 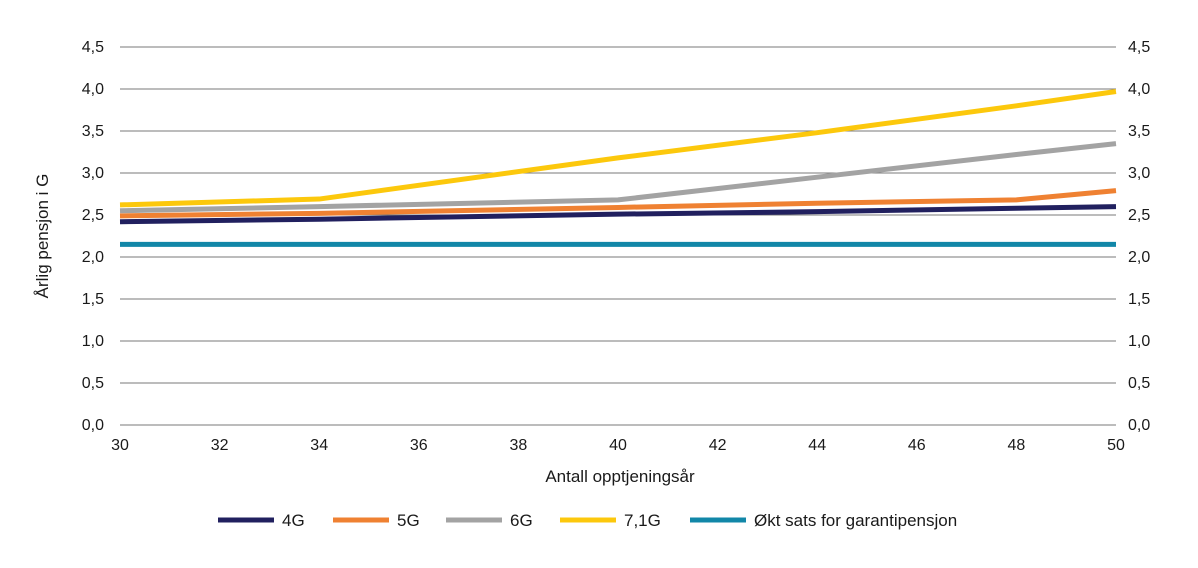 I want to click on y-tick-label-left: 0,0, so click(x=93, y=425).